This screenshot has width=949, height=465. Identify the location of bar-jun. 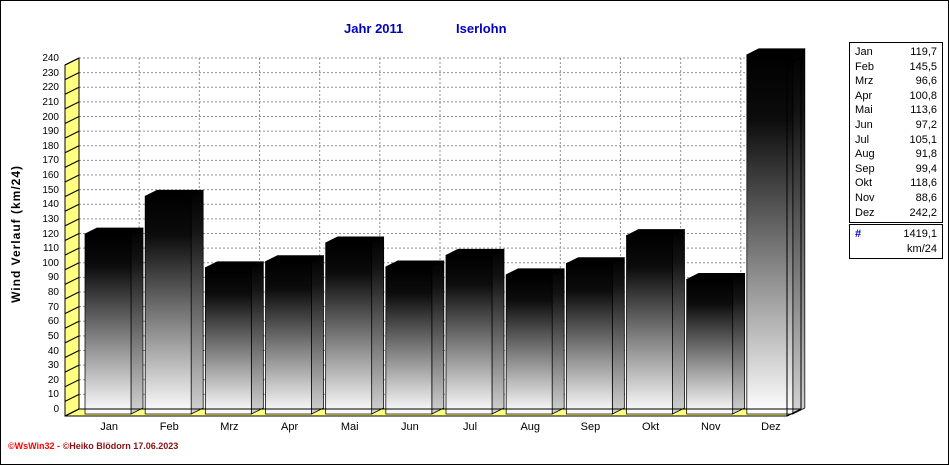
(415, 337).